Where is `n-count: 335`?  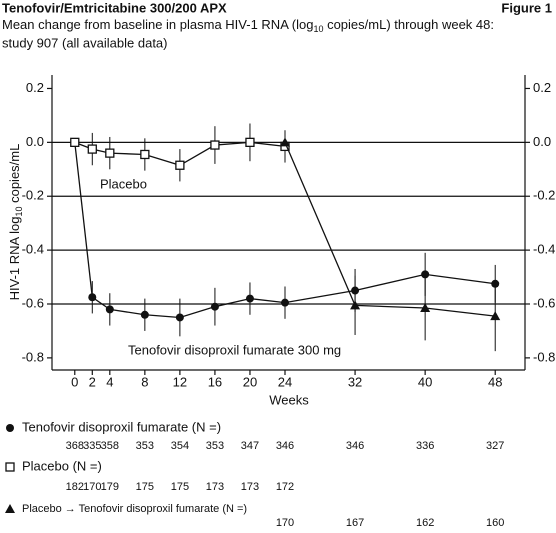
n-count: 335 is located at coordinates (92, 446).